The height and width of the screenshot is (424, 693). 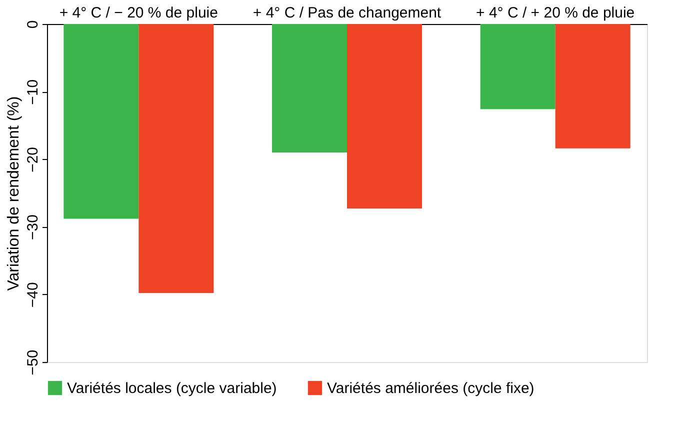 I want to click on y-tick-label: −20, so click(x=33, y=159).